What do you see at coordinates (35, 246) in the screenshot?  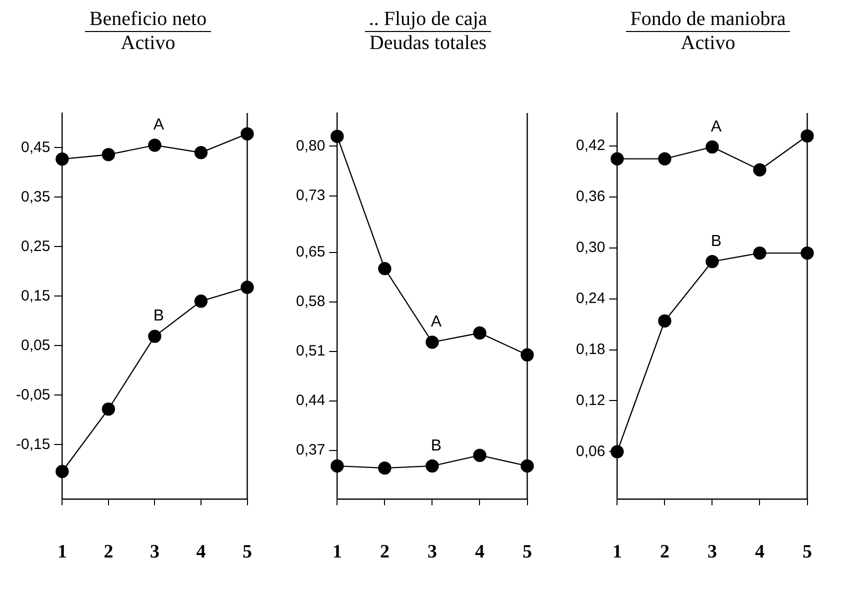 I see `y-tick-label: 0,25` at bounding box center [35, 246].